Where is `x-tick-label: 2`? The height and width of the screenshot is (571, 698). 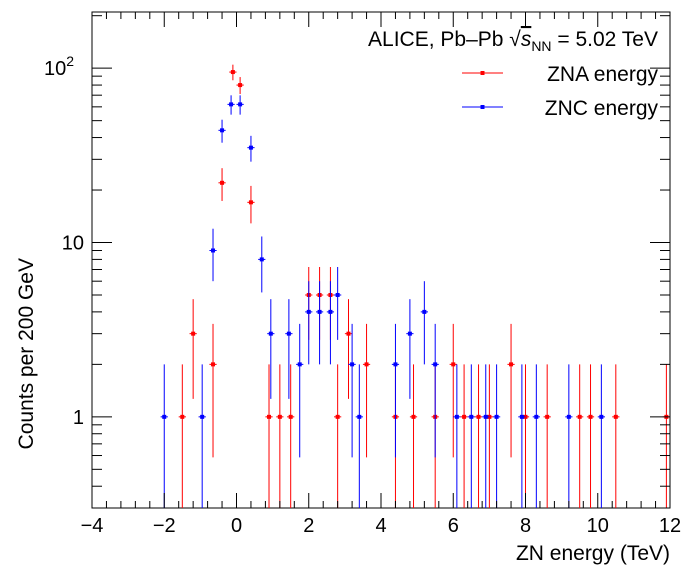
x-tick-label: 2 is located at coordinates (308, 526).